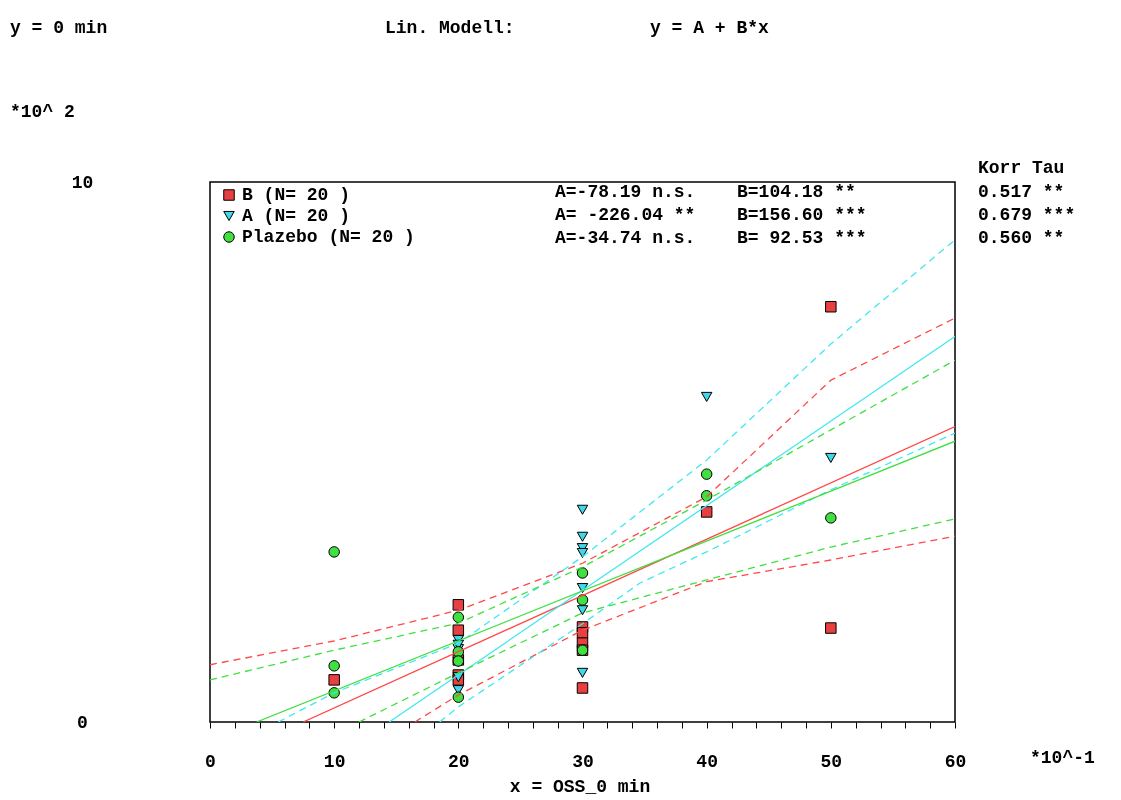 This screenshot has height=800, width=1121. Describe the element at coordinates (1021, 238) in the screenshot. I see `text: 0.560 **` at that location.